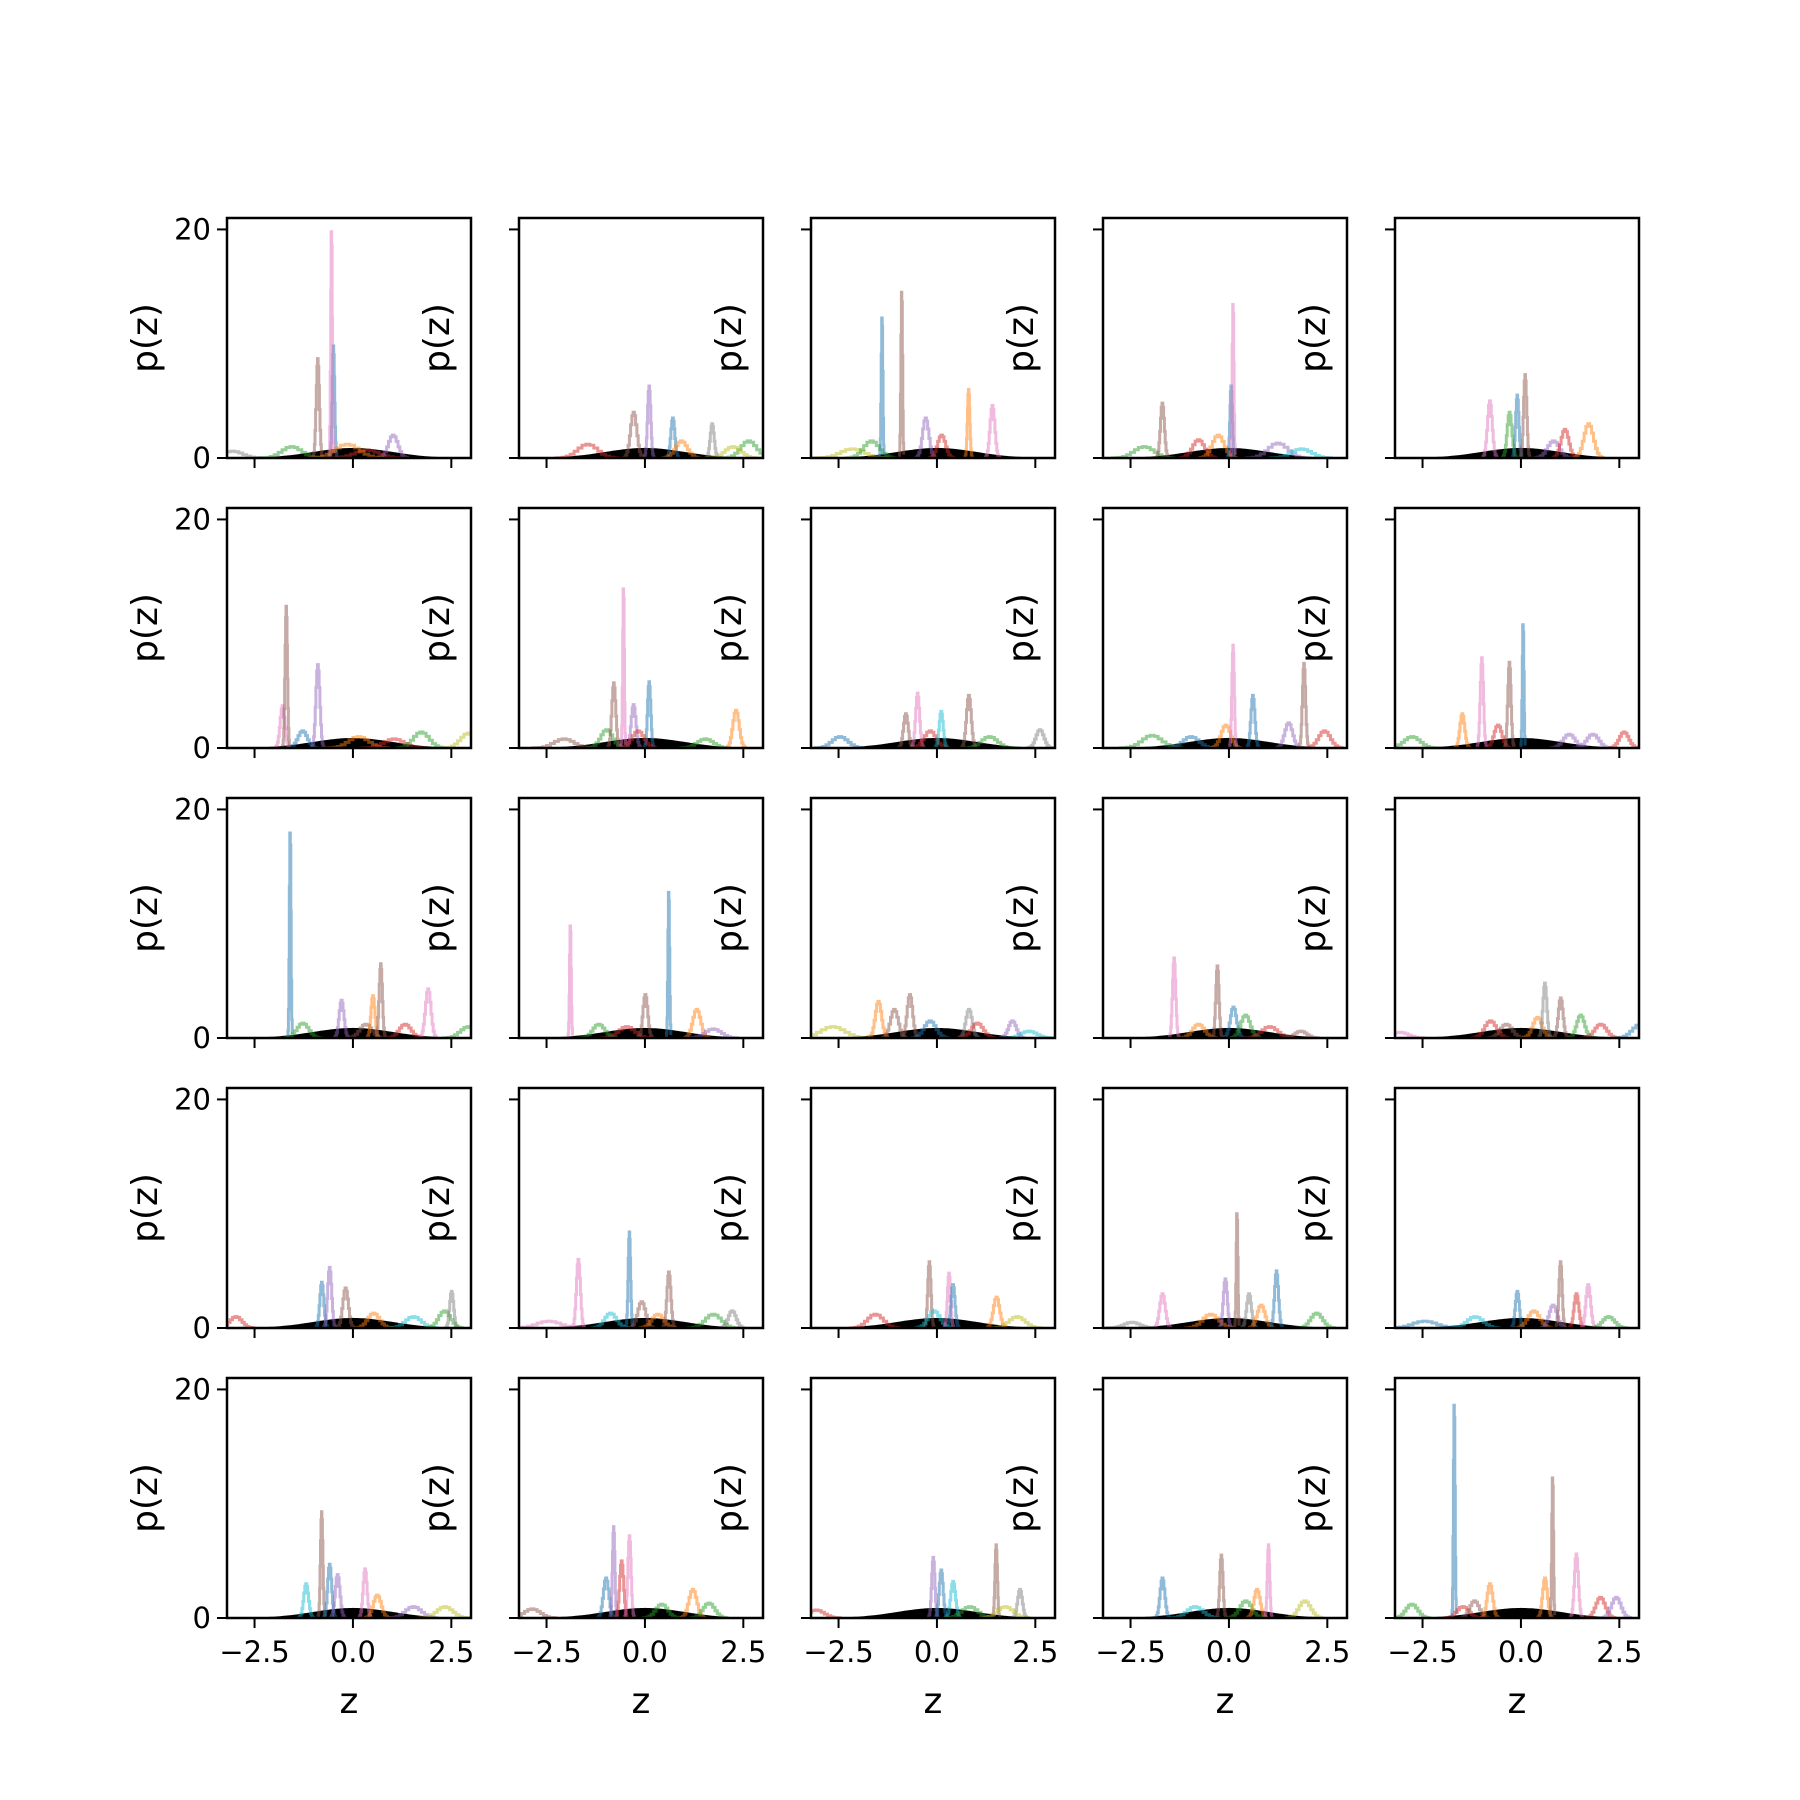 Image resolution: width=1800 pixels, height=1800 pixels. I want to click on subplot-r2-c2: zp(z), so click(883, 969).